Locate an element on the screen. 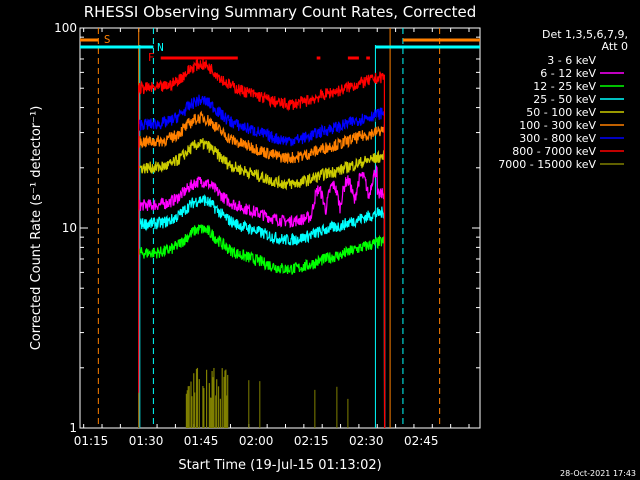  x-tick-label: 01:15 is located at coordinates (91, 441).